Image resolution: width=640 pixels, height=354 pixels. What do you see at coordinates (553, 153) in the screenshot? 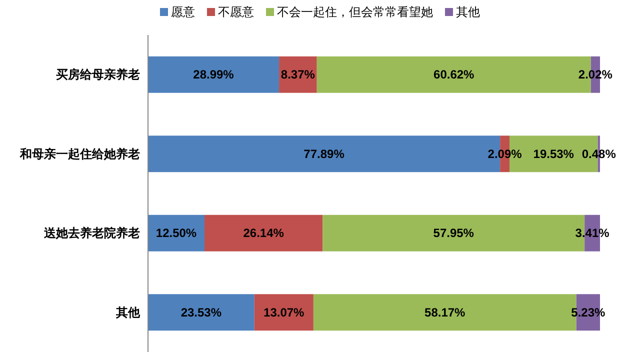
I see `data-label: 19.53%` at bounding box center [553, 153].